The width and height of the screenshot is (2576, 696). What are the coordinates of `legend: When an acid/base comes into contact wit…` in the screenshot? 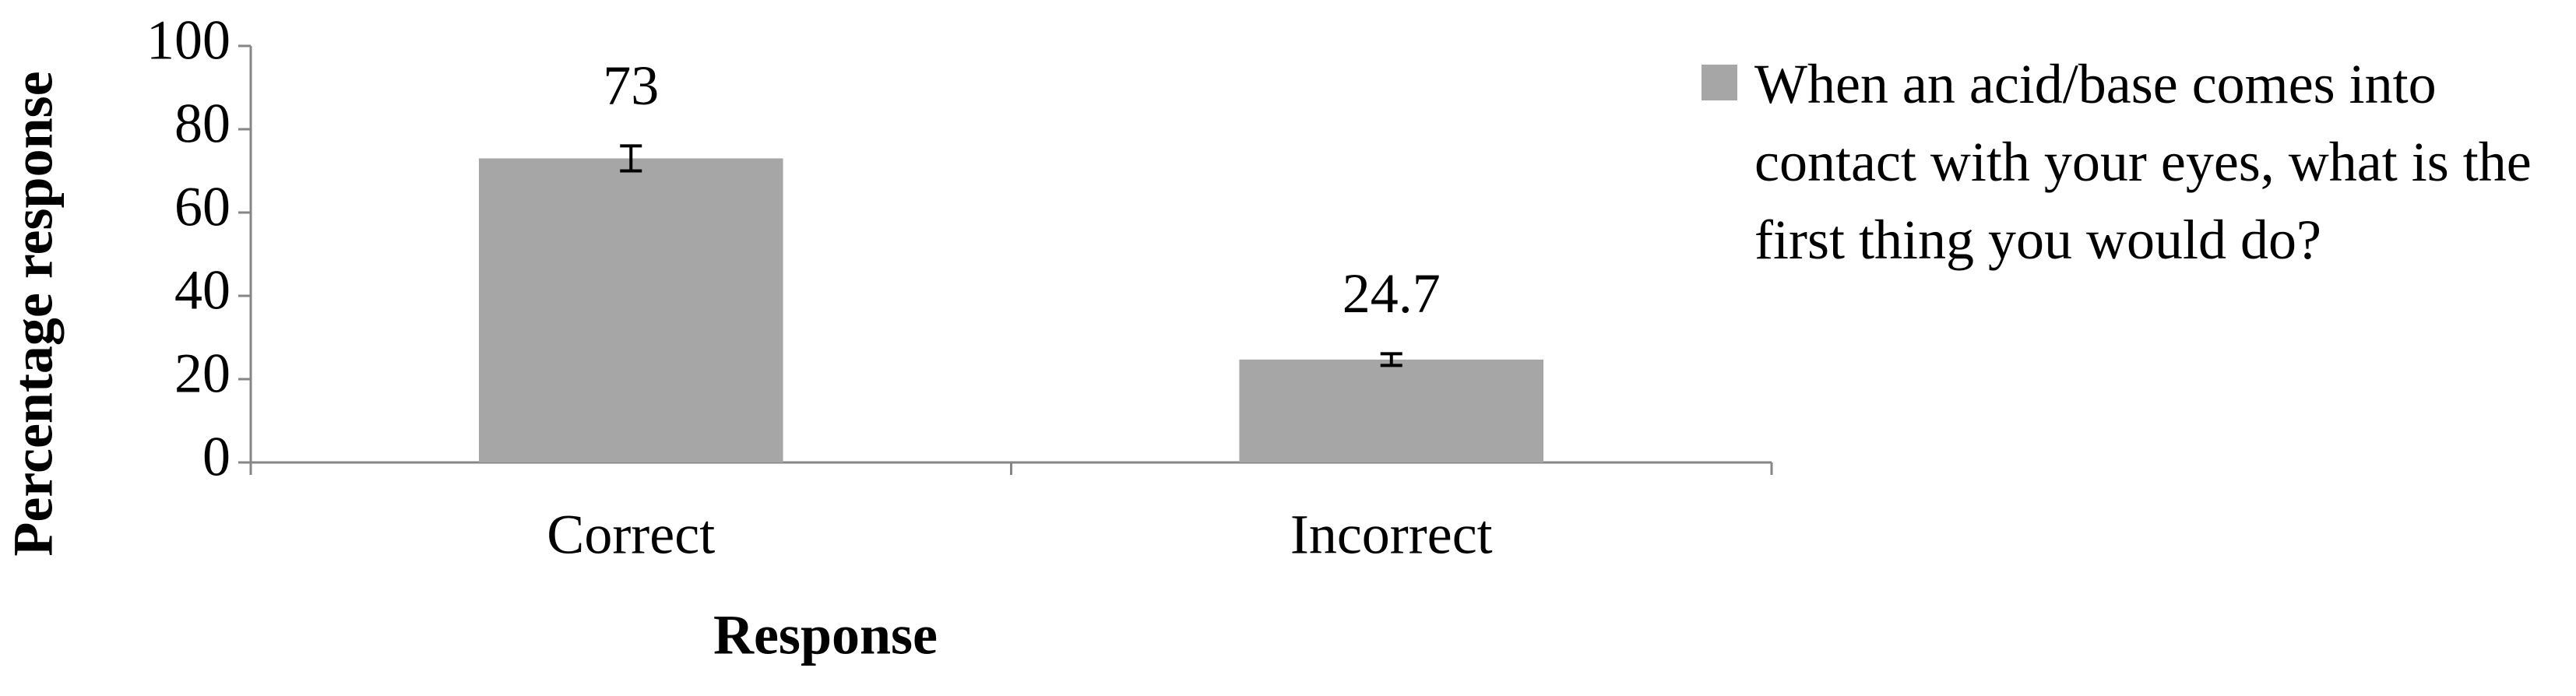 It's located at (2138, 162).